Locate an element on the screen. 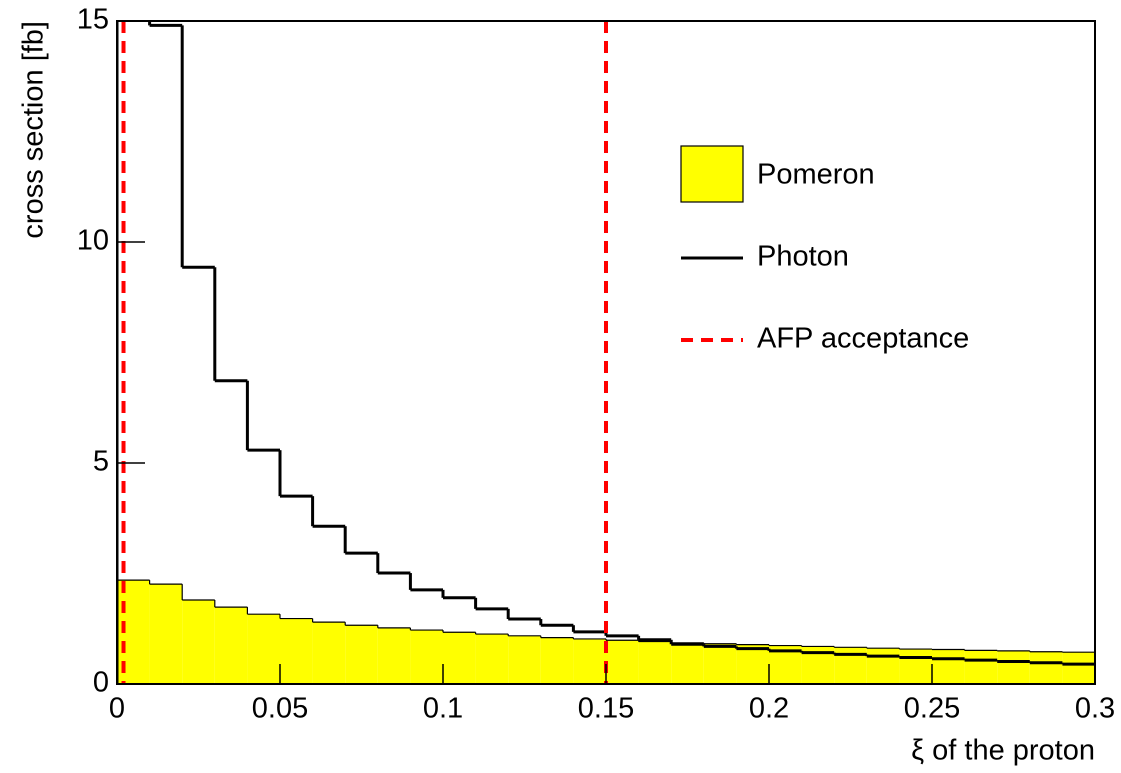 The height and width of the screenshot is (773, 1121). x-tick-label: 0.25 is located at coordinates (932, 709).